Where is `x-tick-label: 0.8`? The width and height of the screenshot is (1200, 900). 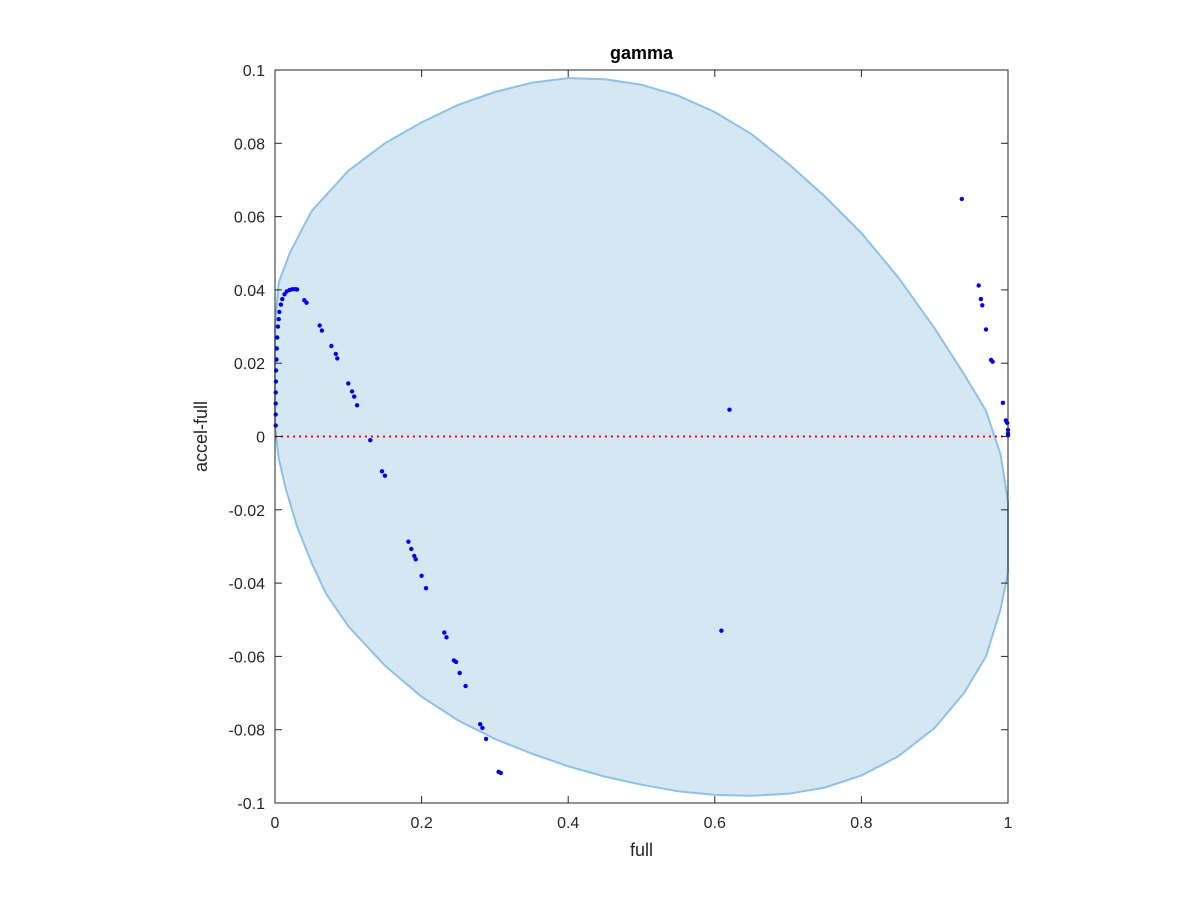
x-tick-label: 0.8 is located at coordinates (861, 823).